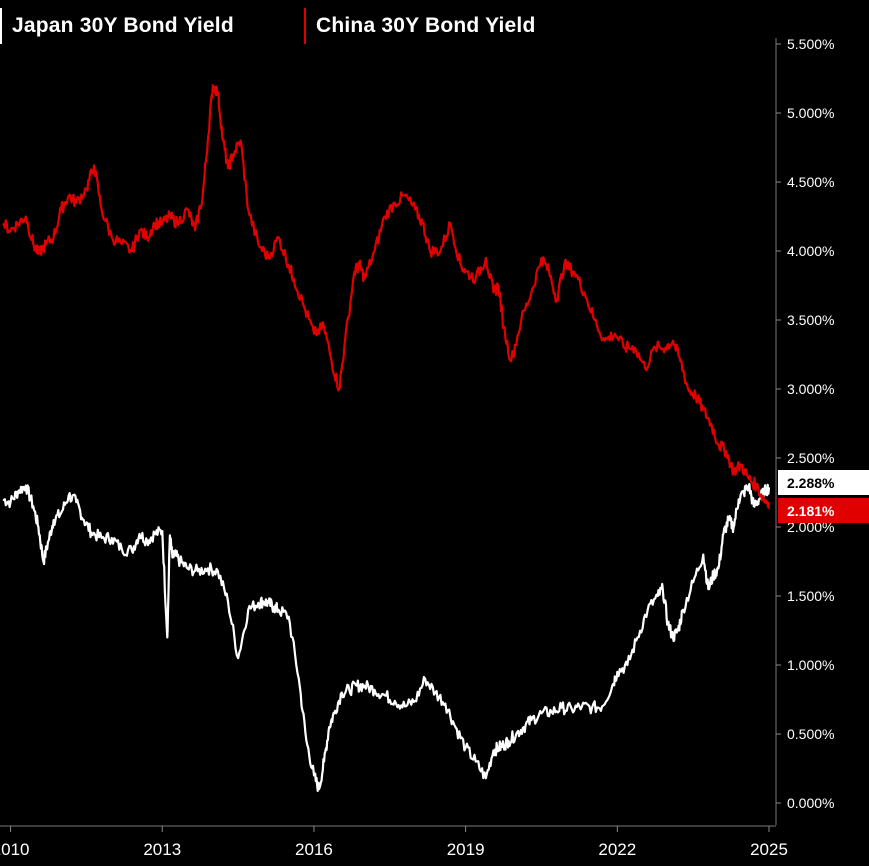  What do you see at coordinates (394, 842) in the screenshot?
I see `x-axis: 2010 2013 2016 2019 2022 2025` at bounding box center [394, 842].